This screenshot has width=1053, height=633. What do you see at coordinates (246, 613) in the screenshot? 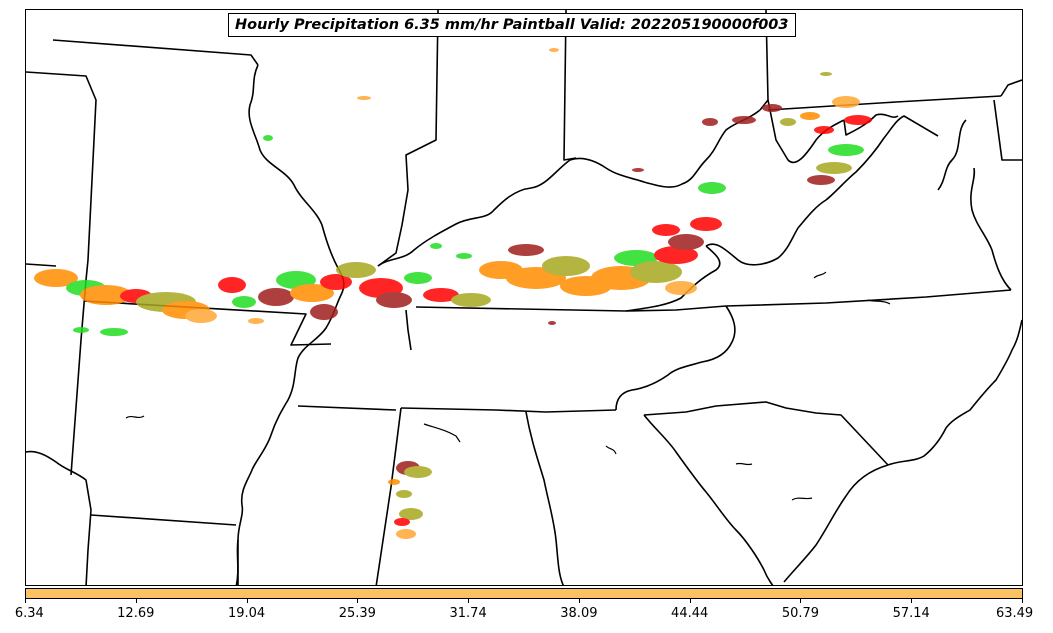
I see `colorbar-tick-label: 19.04` at bounding box center [246, 613].